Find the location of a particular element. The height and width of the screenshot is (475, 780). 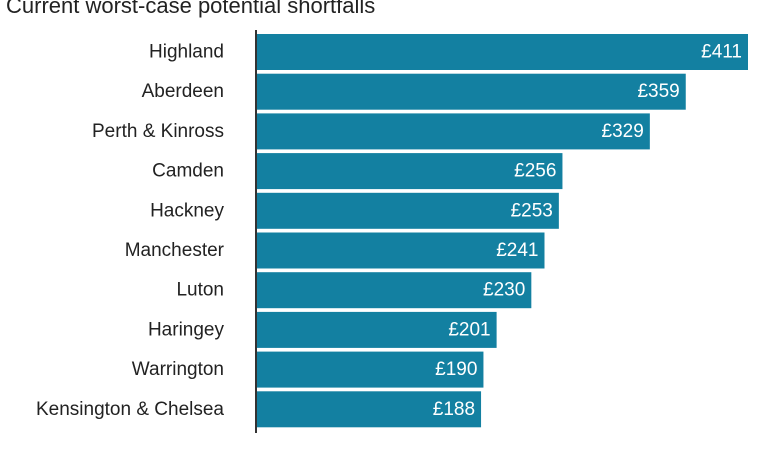

chart-title: Current worst-case potential shortfalls is located at coordinates (190, 9).